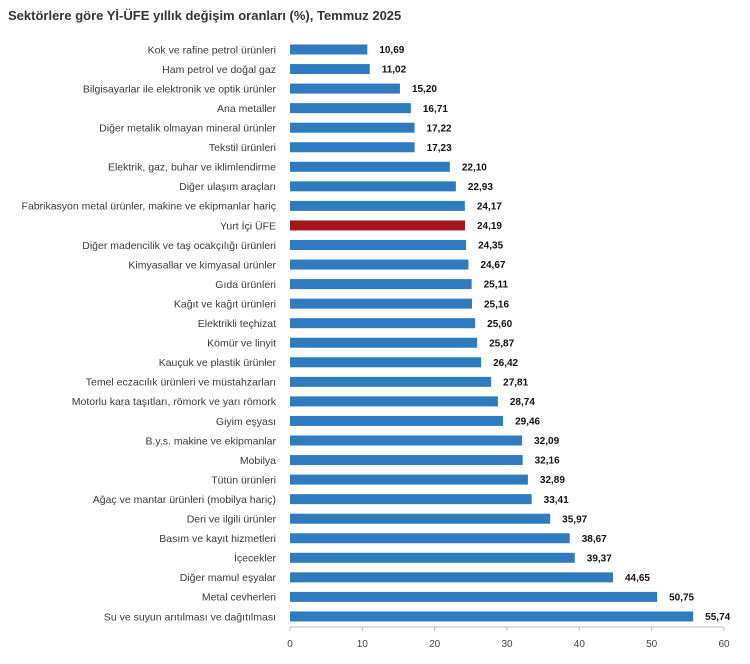  I want to click on data-label: 50,75, so click(681, 598).